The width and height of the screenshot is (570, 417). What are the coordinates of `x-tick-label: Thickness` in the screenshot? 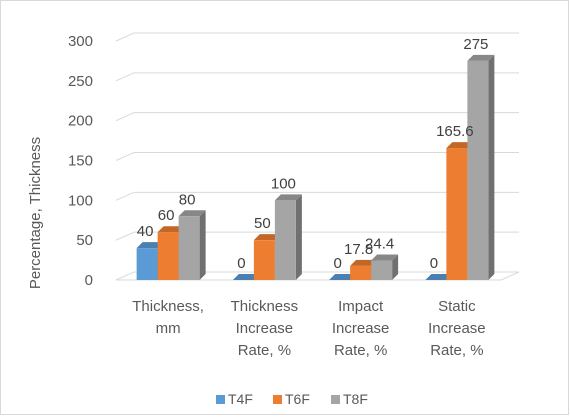 It's located at (265, 306).